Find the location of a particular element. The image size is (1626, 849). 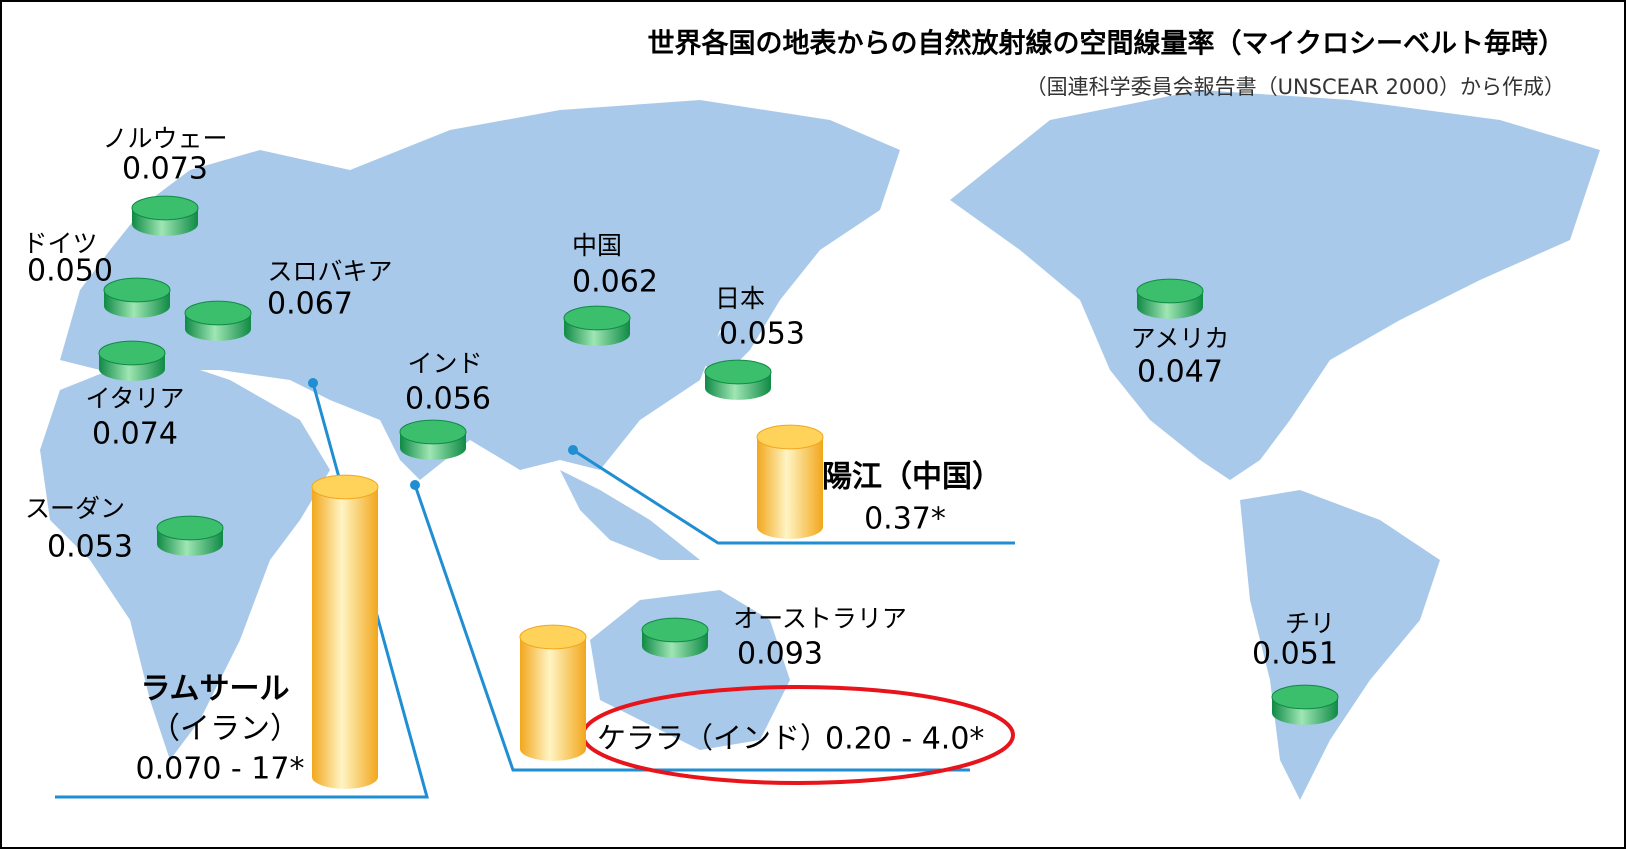

place-value: 0.093 is located at coordinates (780, 654).